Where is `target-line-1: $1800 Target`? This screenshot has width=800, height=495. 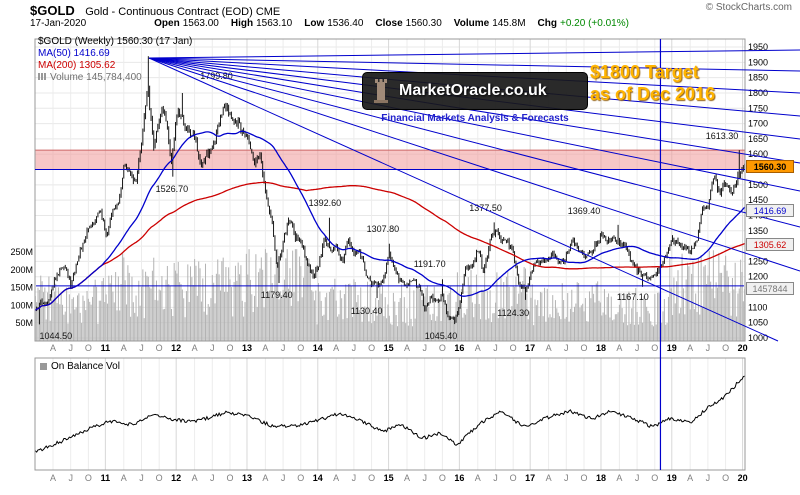
target-line-1: $1800 Target is located at coordinates (644, 72).